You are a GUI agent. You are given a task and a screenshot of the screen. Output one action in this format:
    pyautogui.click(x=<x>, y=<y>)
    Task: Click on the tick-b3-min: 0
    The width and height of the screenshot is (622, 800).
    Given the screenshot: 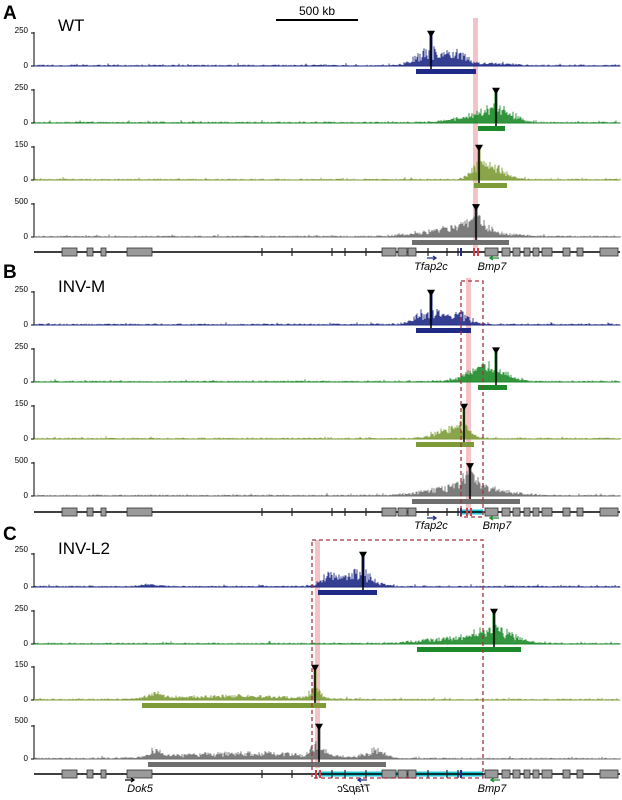 What is the action you would take?
    pyautogui.click(x=26, y=438)
    